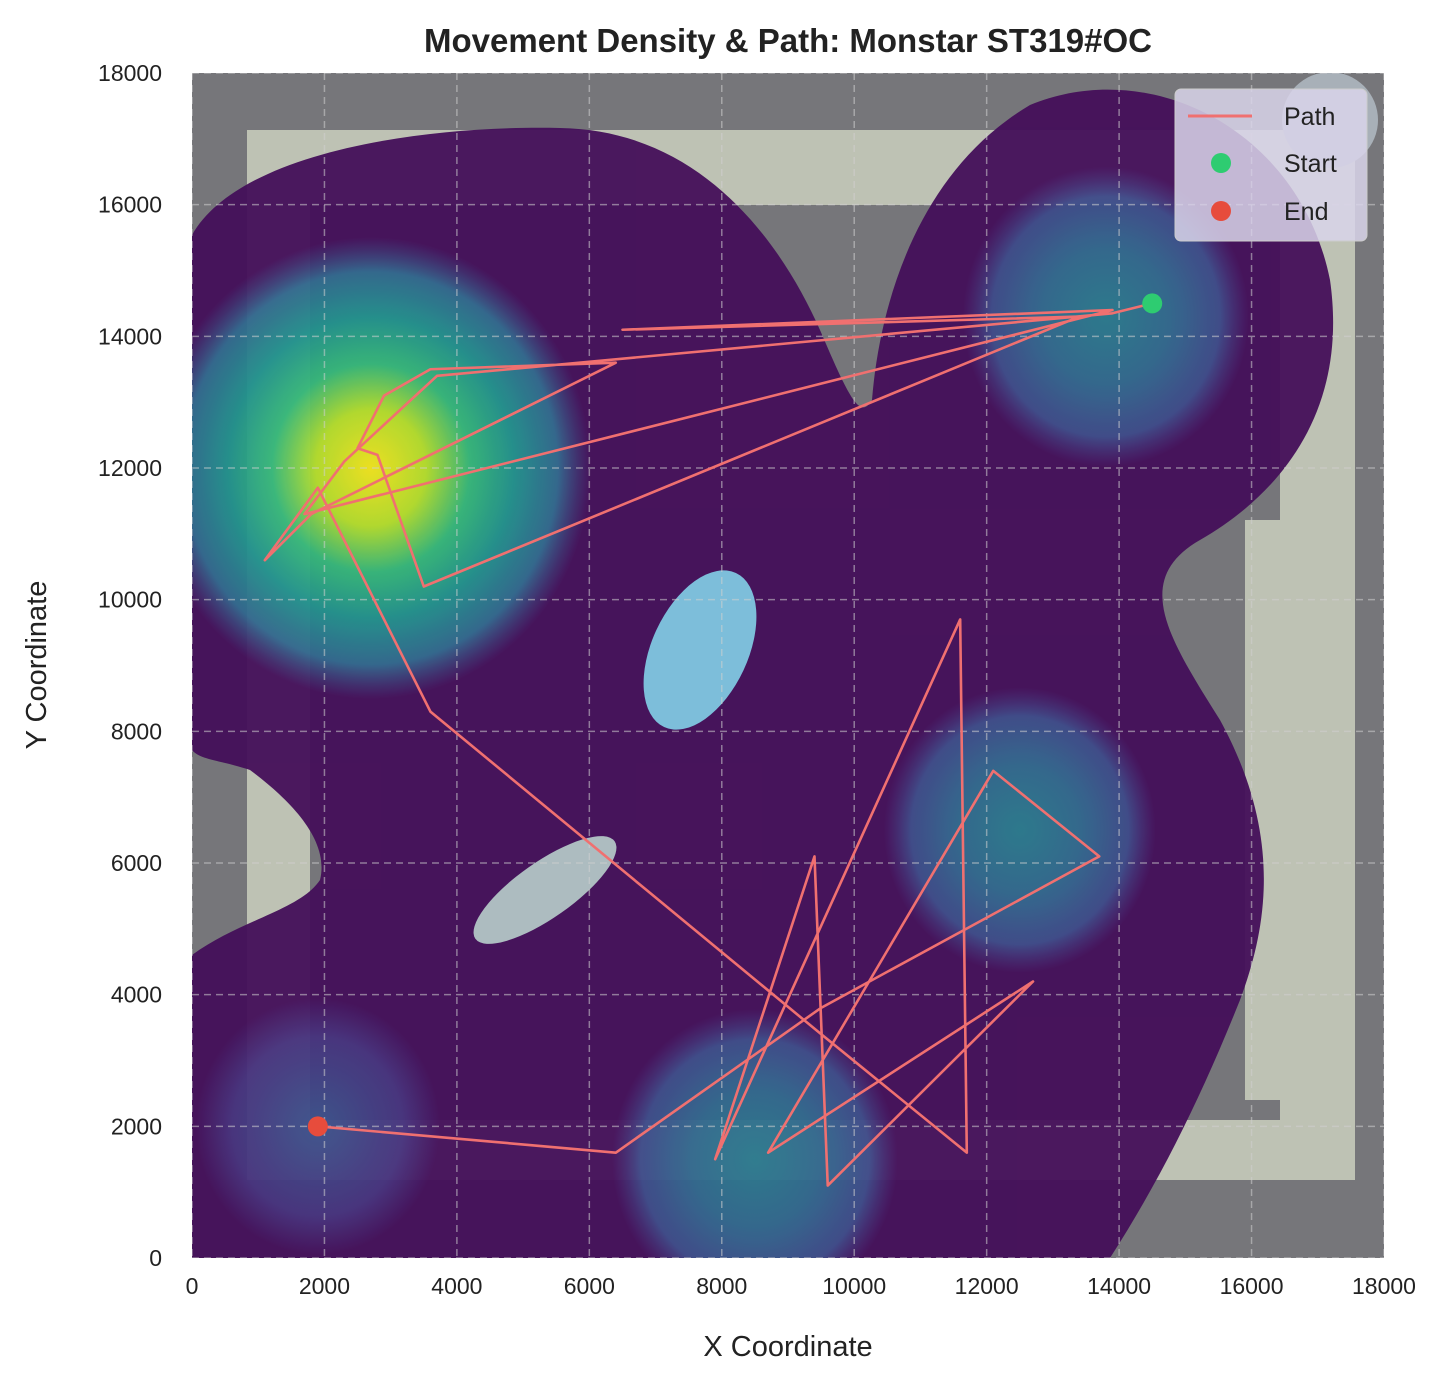 Image resolution: width=1452 pixels, height=1386 pixels. What do you see at coordinates (456, 1286) in the screenshot?
I see `x-tick-label: 4000` at bounding box center [456, 1286].